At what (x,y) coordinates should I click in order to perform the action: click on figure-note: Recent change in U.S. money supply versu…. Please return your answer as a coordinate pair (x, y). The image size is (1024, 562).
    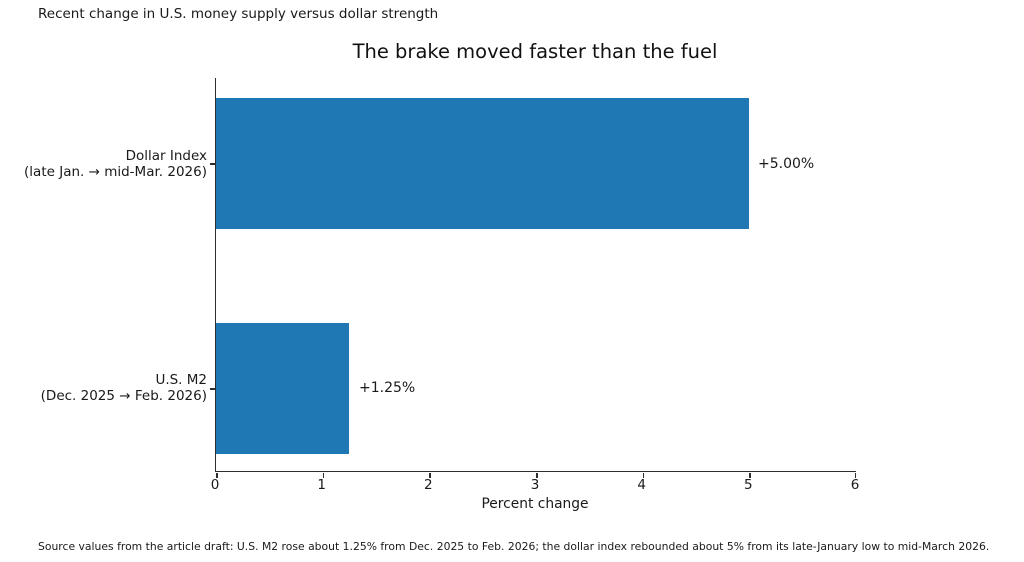
    Looking at the image, I should click on (238, 14).